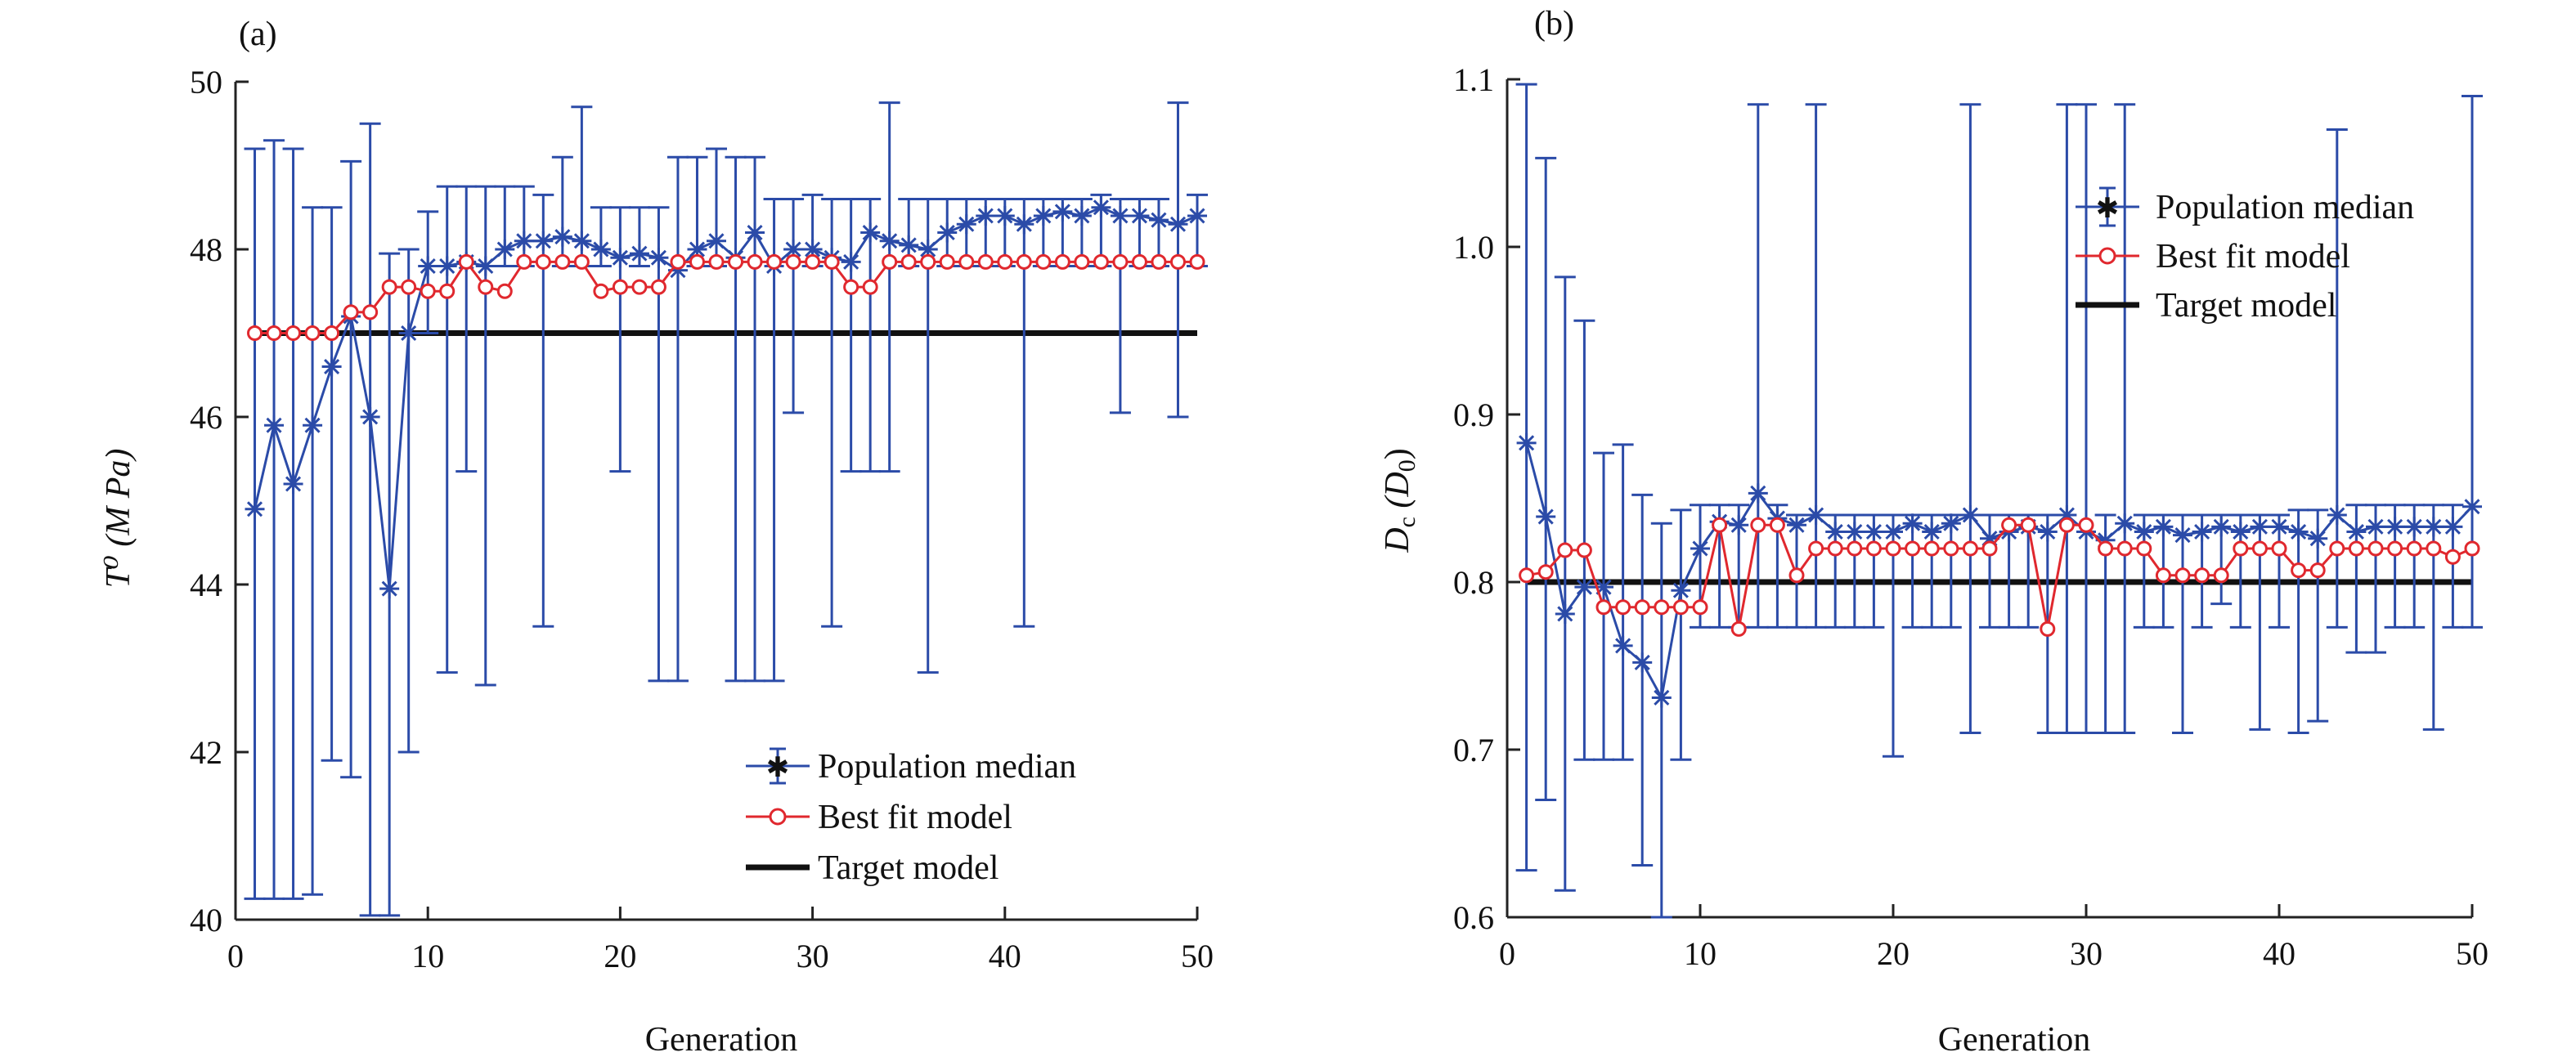  Describe the element at coordinates (721, 1039) in the screenshot. I see `panel-a-x-axis-label: Generation` at that location.